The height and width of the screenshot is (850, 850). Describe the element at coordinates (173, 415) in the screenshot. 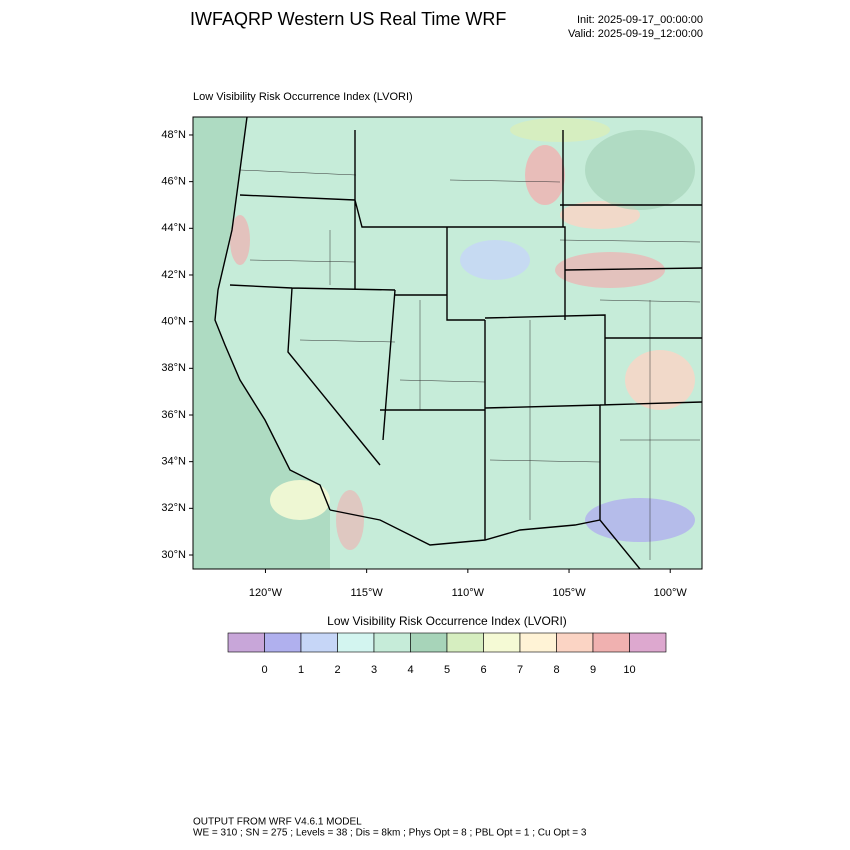

I see `lat-tick-label: 36°N` at that location.